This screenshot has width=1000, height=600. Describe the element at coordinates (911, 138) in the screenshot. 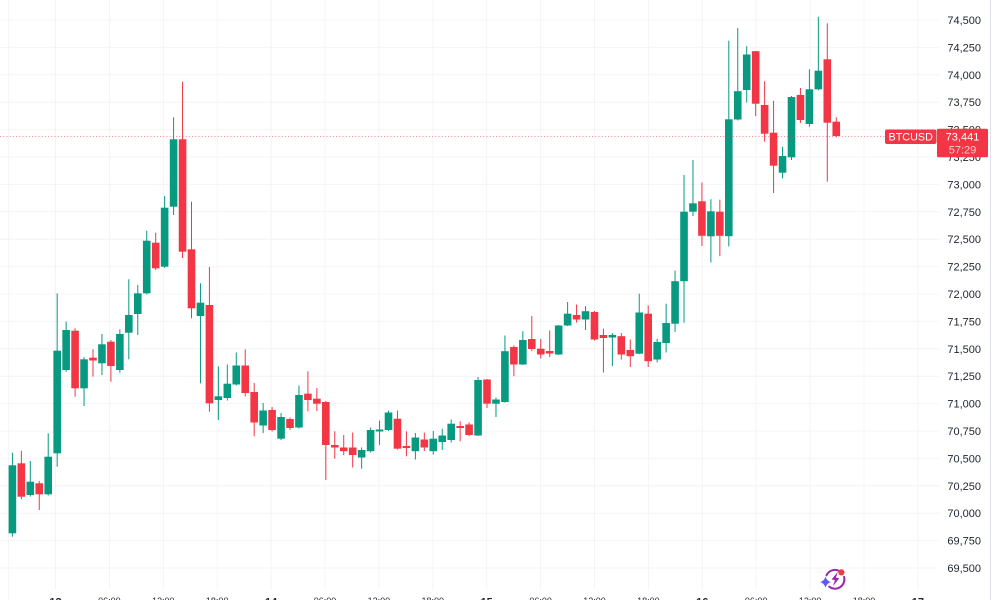

I see `svg-text: BTCUSD` at that location.